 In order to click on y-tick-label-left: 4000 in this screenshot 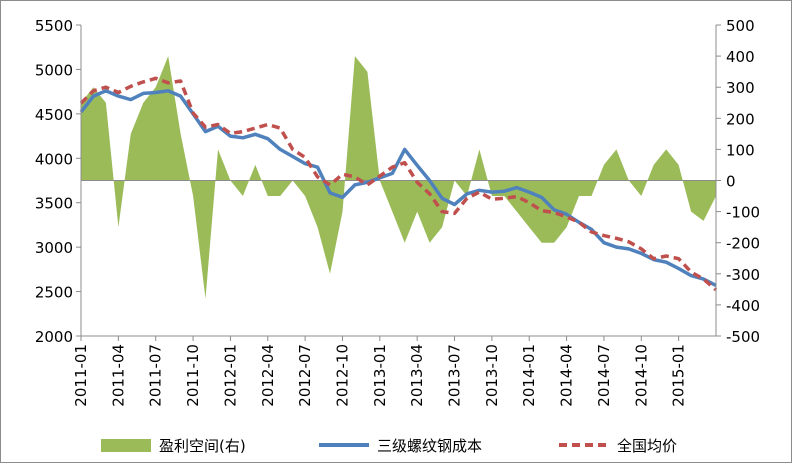, I will do `click(54, 159)`.